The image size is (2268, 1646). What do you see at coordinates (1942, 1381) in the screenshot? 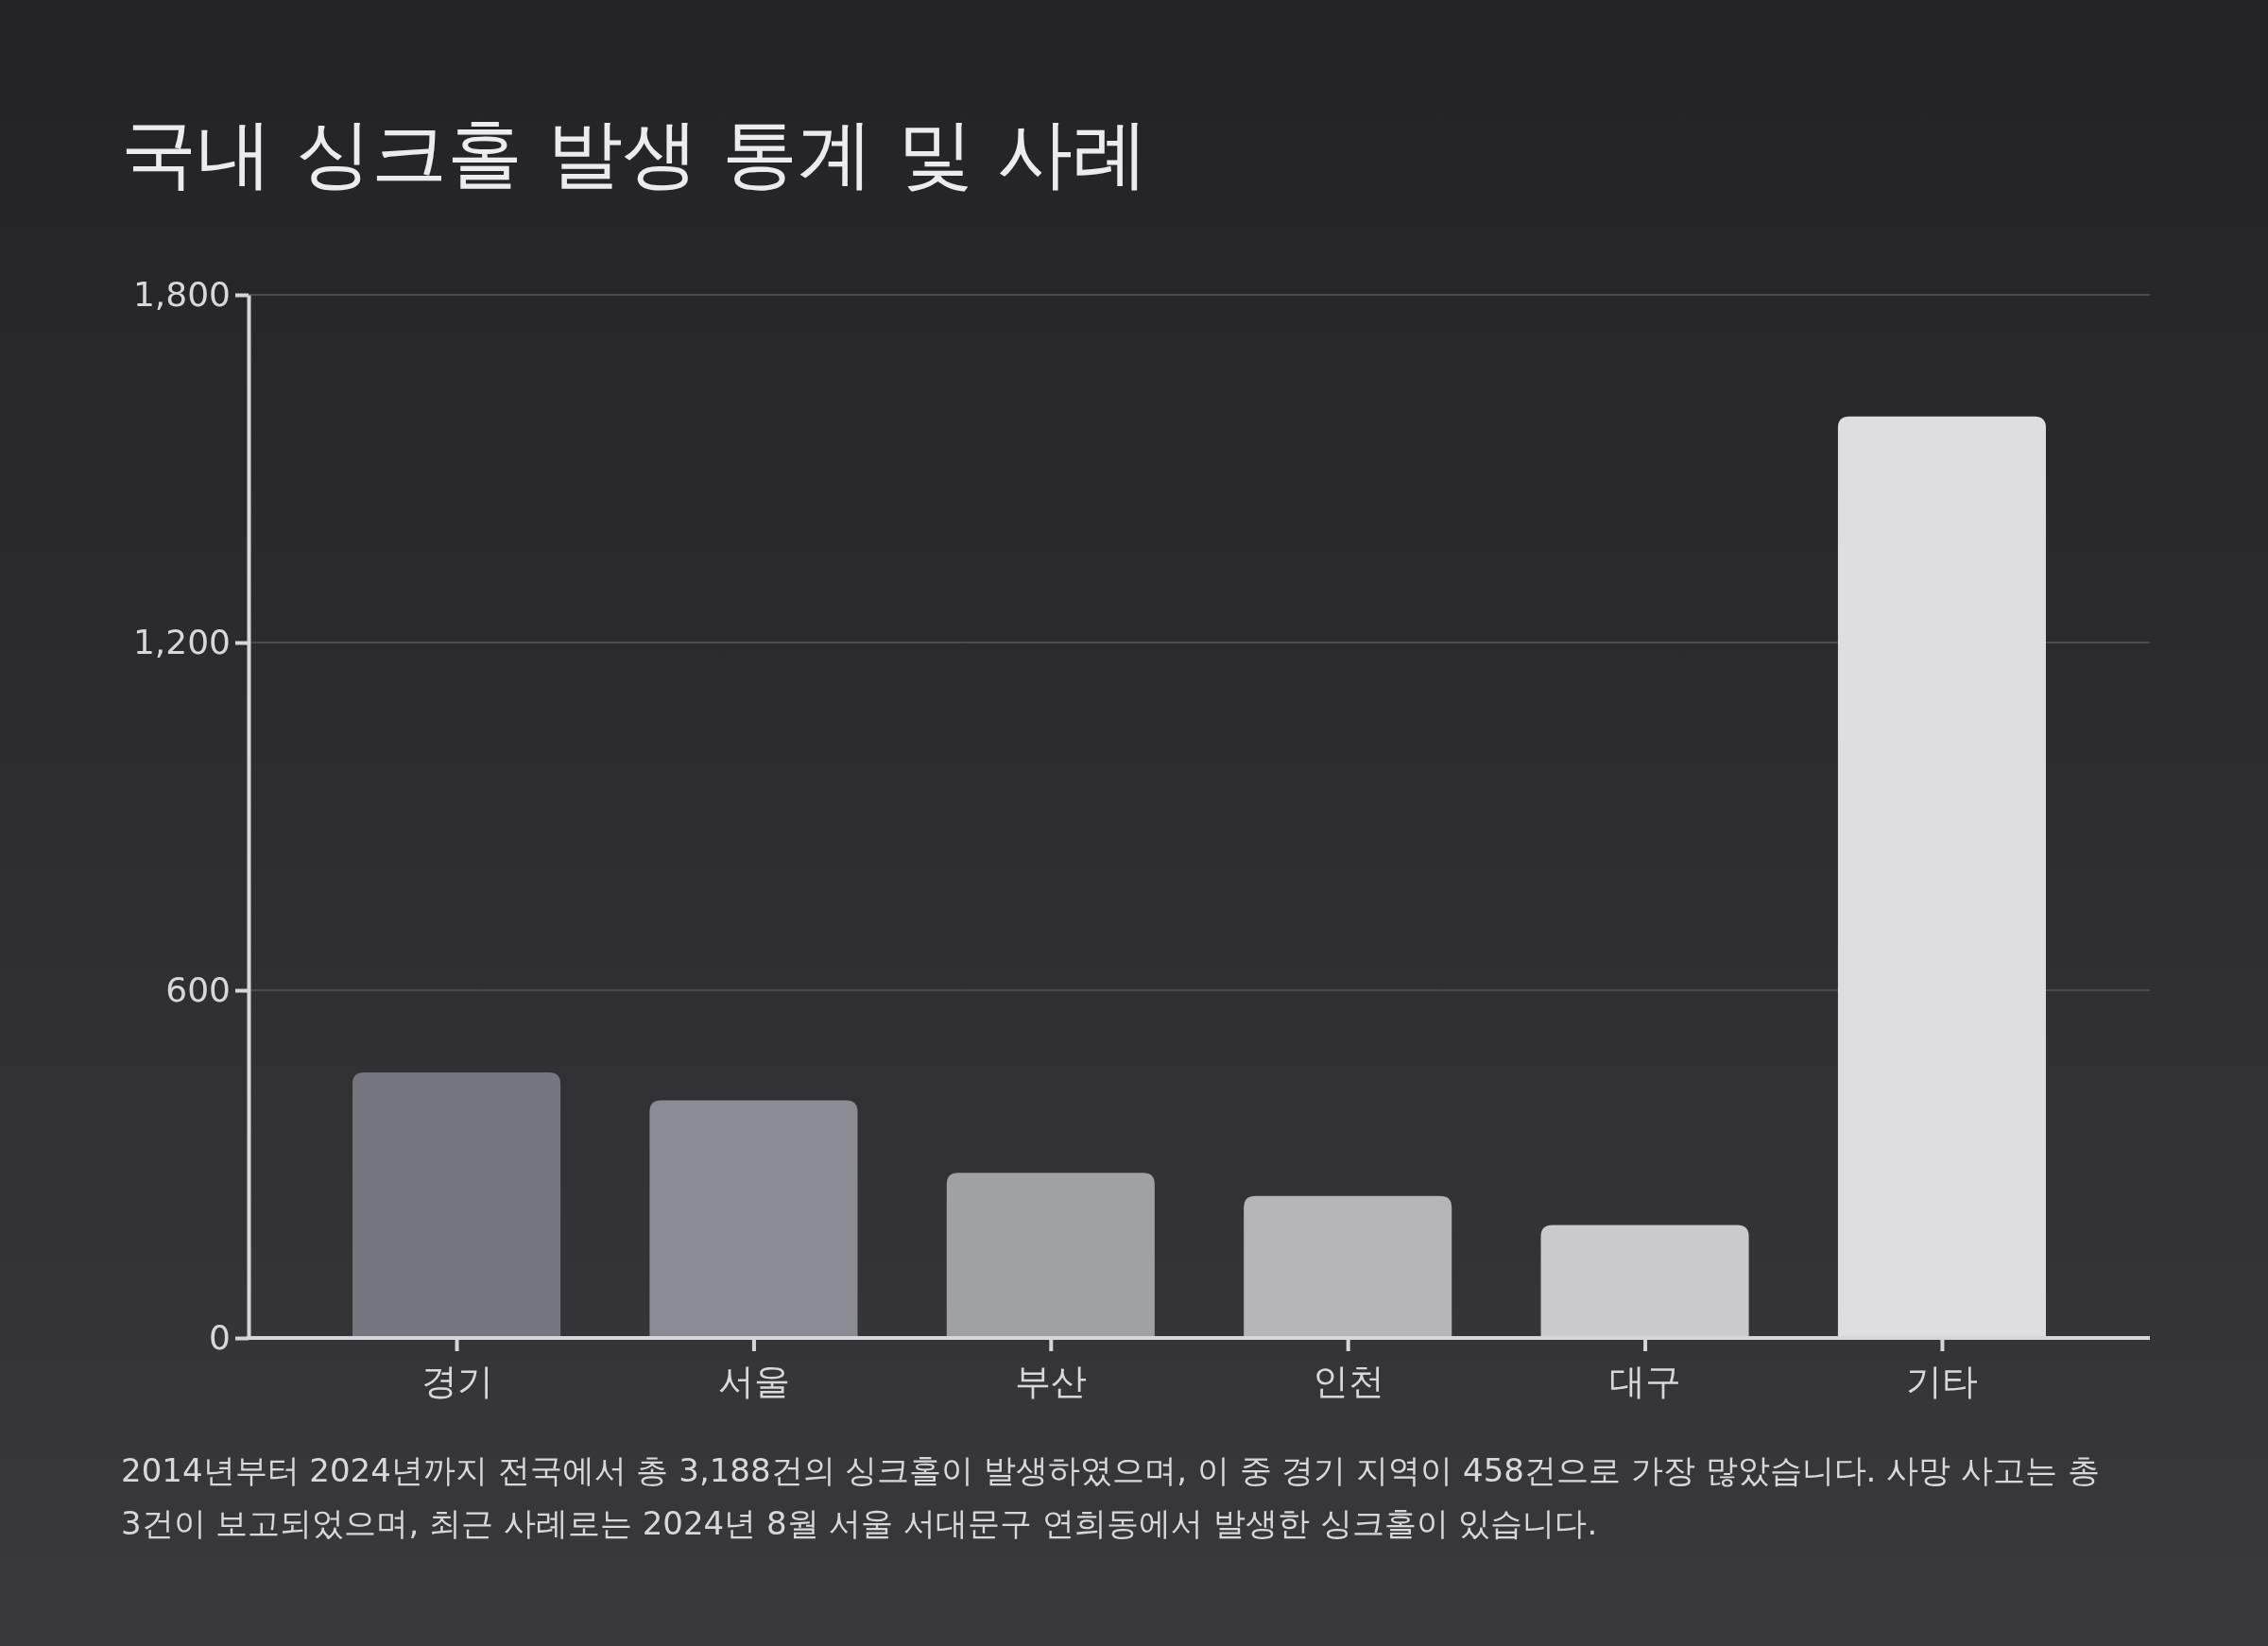
I see `x-tick-label: 기타` at bounding box center [1942, 1381].